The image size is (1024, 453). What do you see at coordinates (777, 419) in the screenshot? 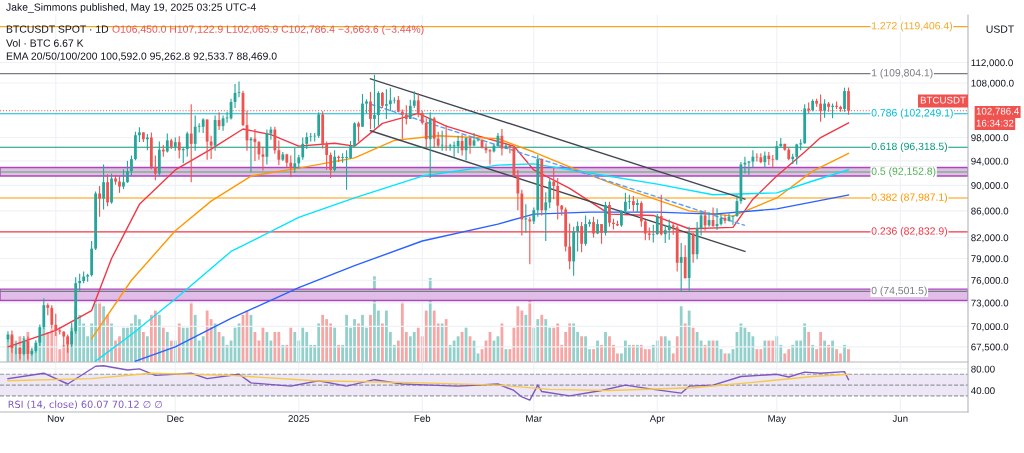
I see `x-tick-label: May` at bounding box center [777, 419].